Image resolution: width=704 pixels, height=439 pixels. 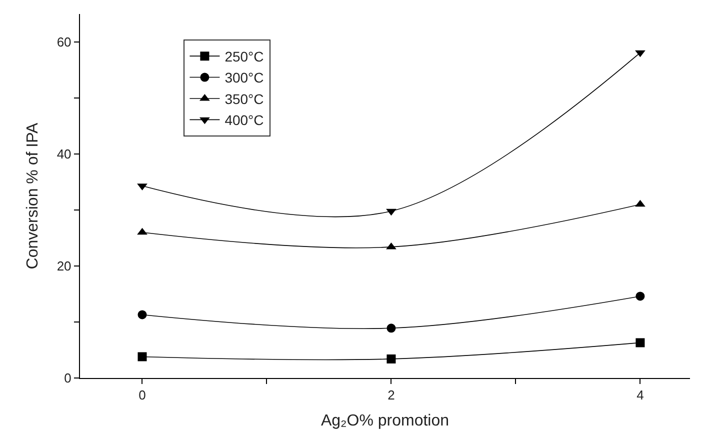 I want to click on x-tick-label: 2, so click(x=391, y=395).